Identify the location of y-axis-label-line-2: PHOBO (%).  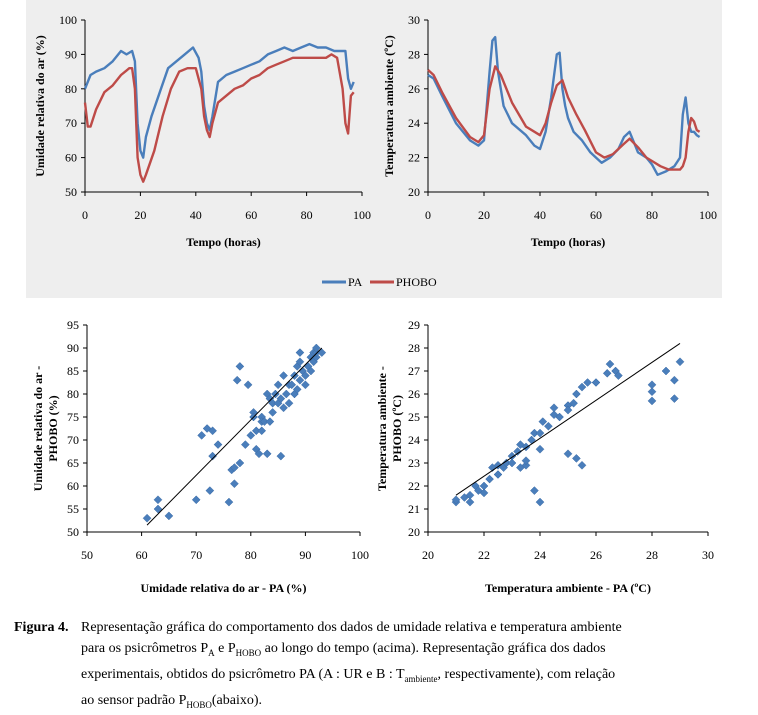
(53, 428).